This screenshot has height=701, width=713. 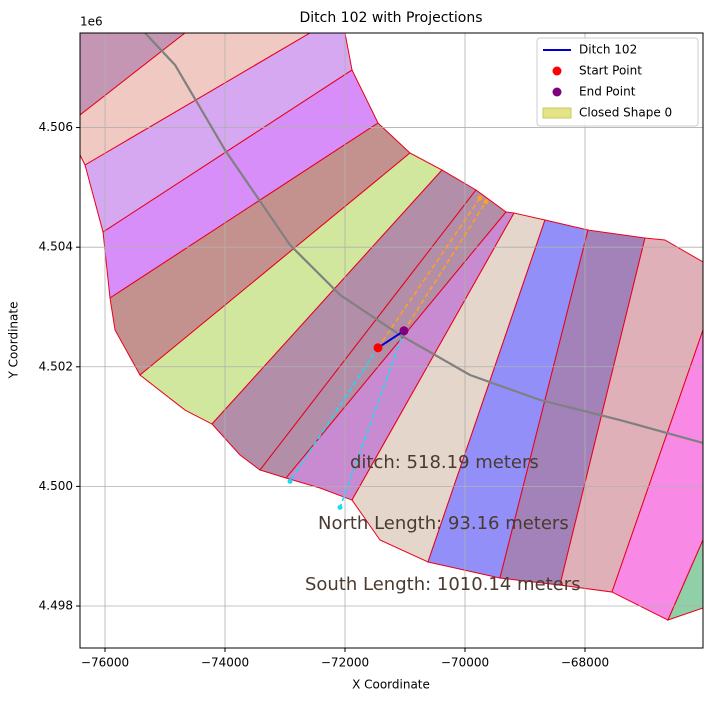 I want to click on y-tick-label: 4.506, so click(x=56, y=127).